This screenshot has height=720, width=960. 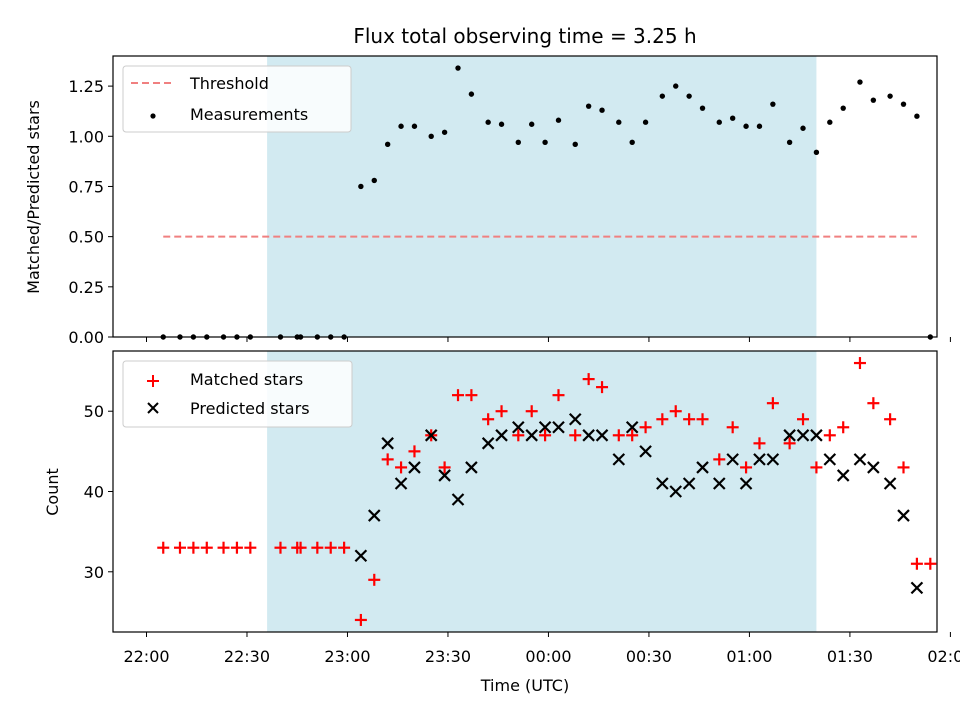 I want to click on measurements-legend-label: Measurements, so click(x=249, y=114).